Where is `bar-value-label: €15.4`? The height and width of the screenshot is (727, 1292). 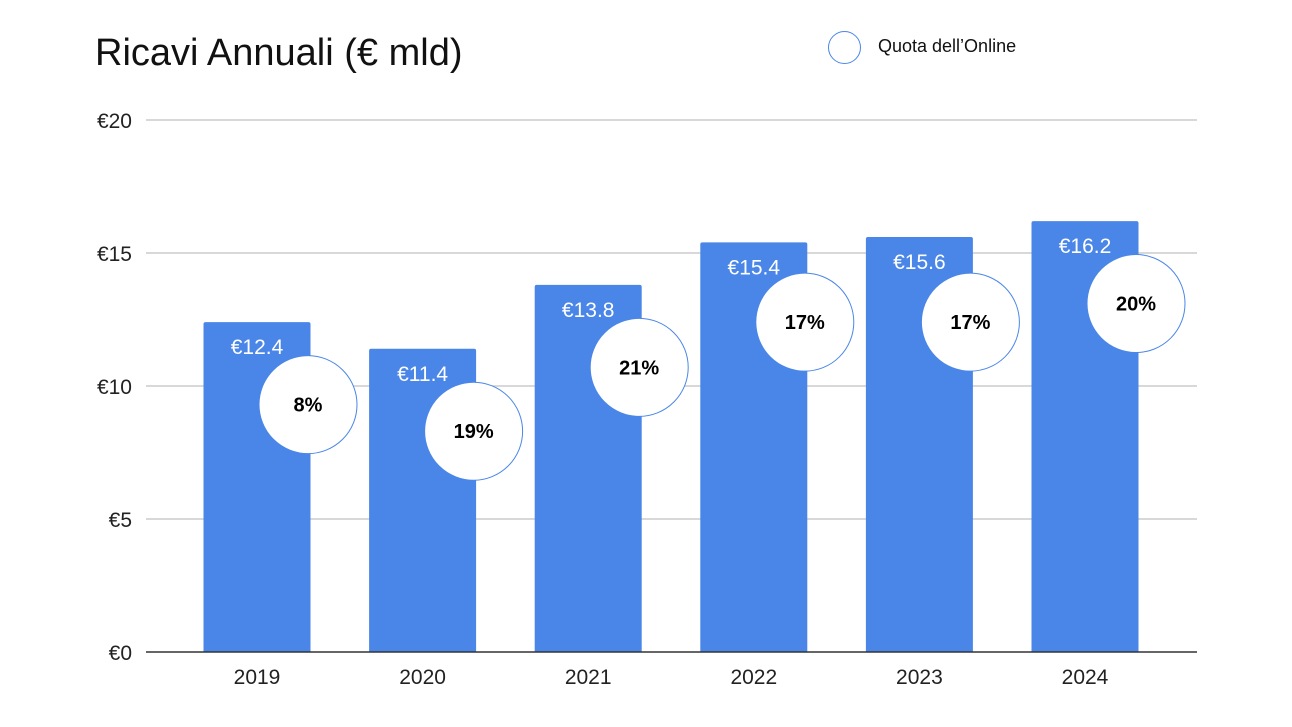
bar-value-label: €15.4 is located at coordinates (754, 267).